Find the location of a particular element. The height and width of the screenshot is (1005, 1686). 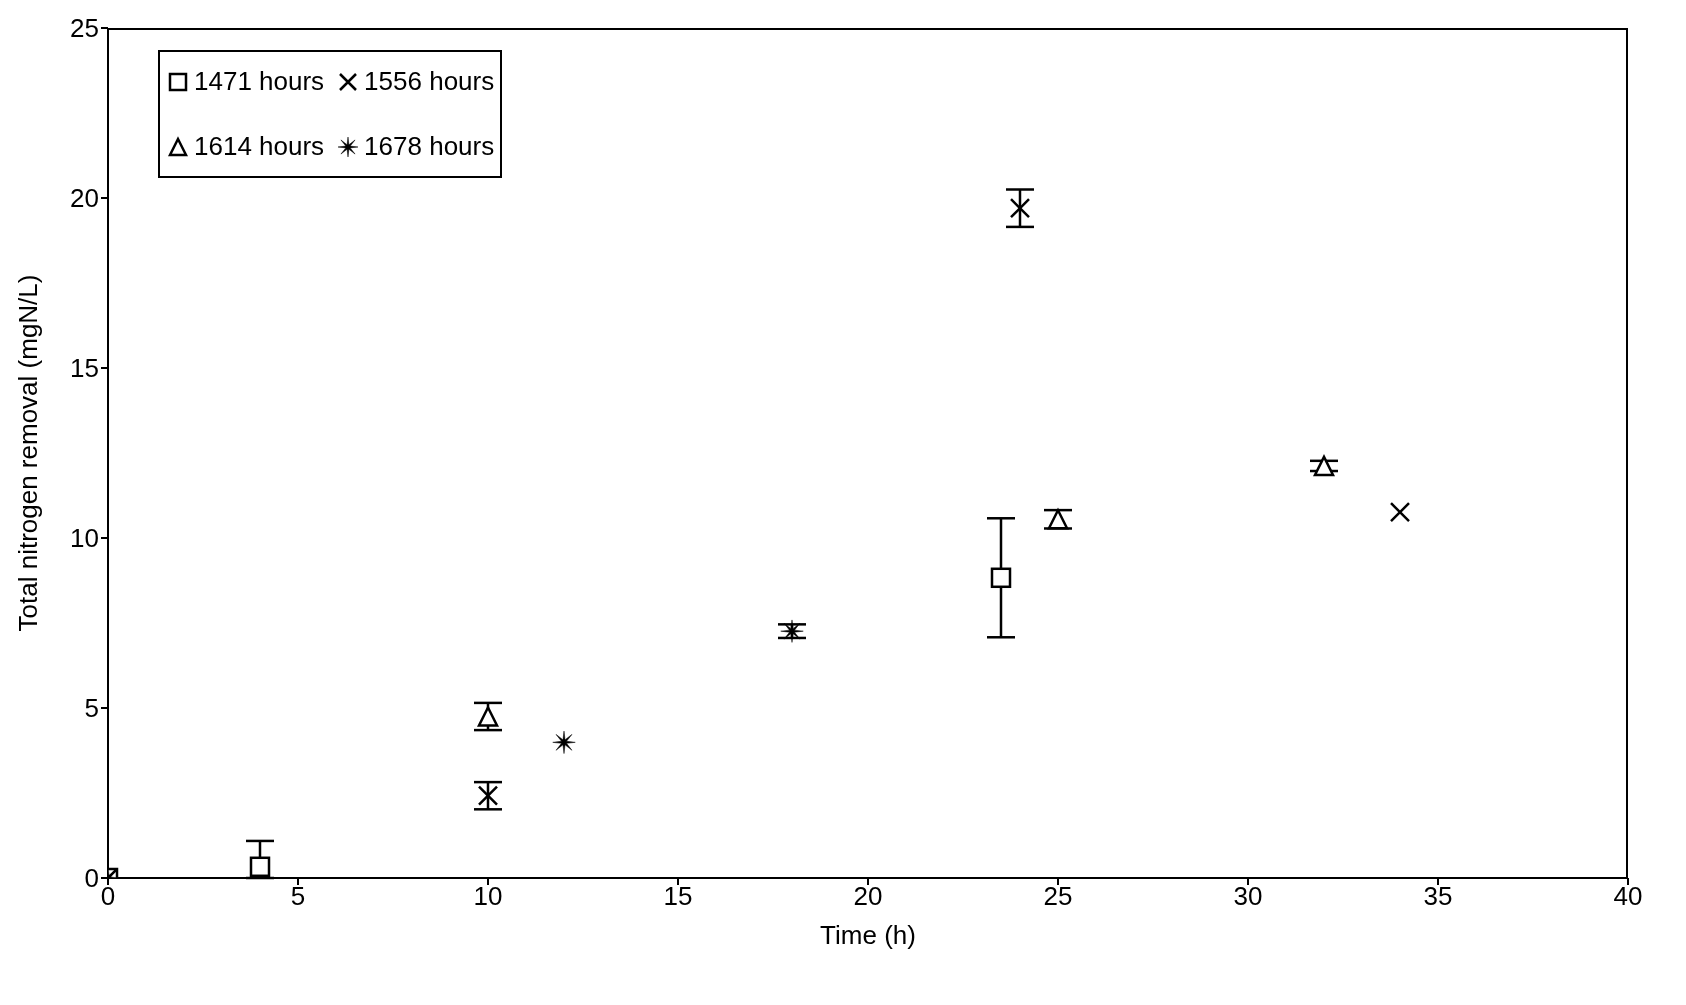

x-tick-label: 20 is located at coordinates (868, 896).